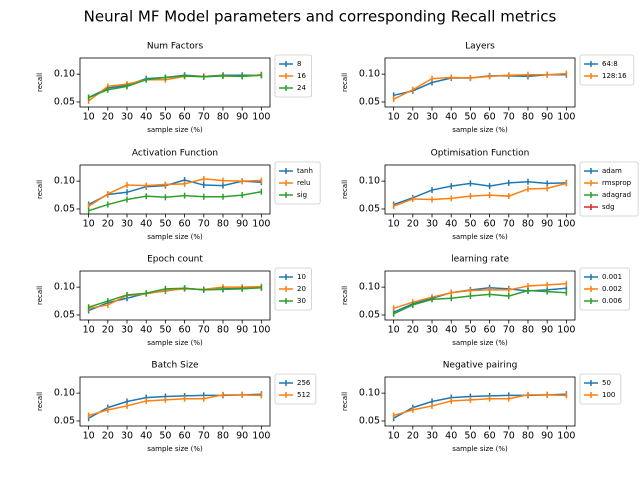  What do you see at coordinates (606, 383) in the screenshot?
I see `legend-label: 50` at bounding box center [606, 383].